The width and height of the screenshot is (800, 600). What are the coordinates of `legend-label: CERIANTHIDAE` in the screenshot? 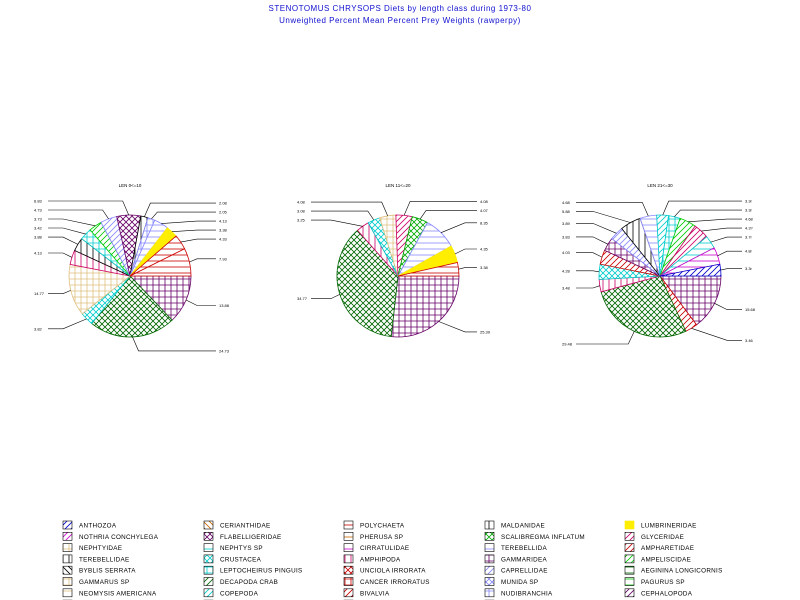 It's located at (245, 526).